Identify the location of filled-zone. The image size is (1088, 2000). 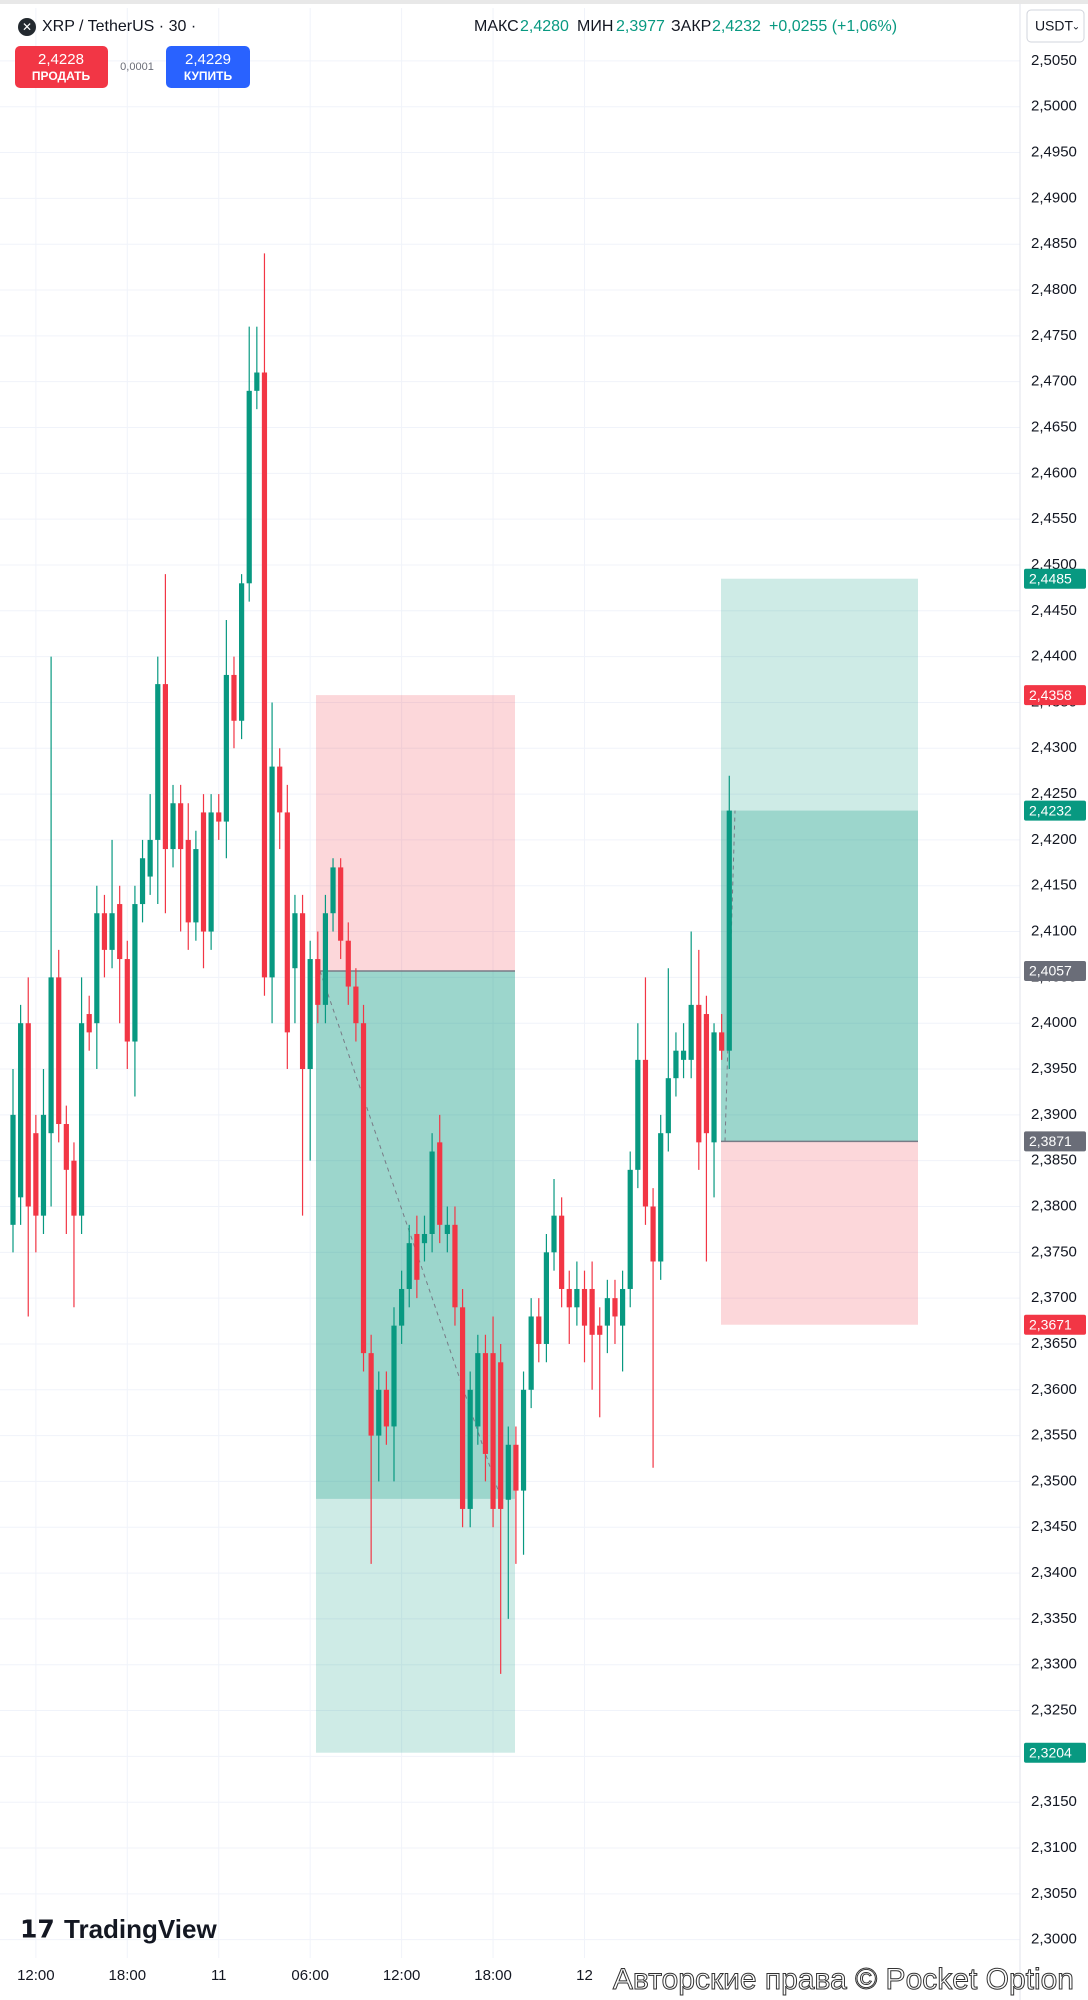
(819, 976).